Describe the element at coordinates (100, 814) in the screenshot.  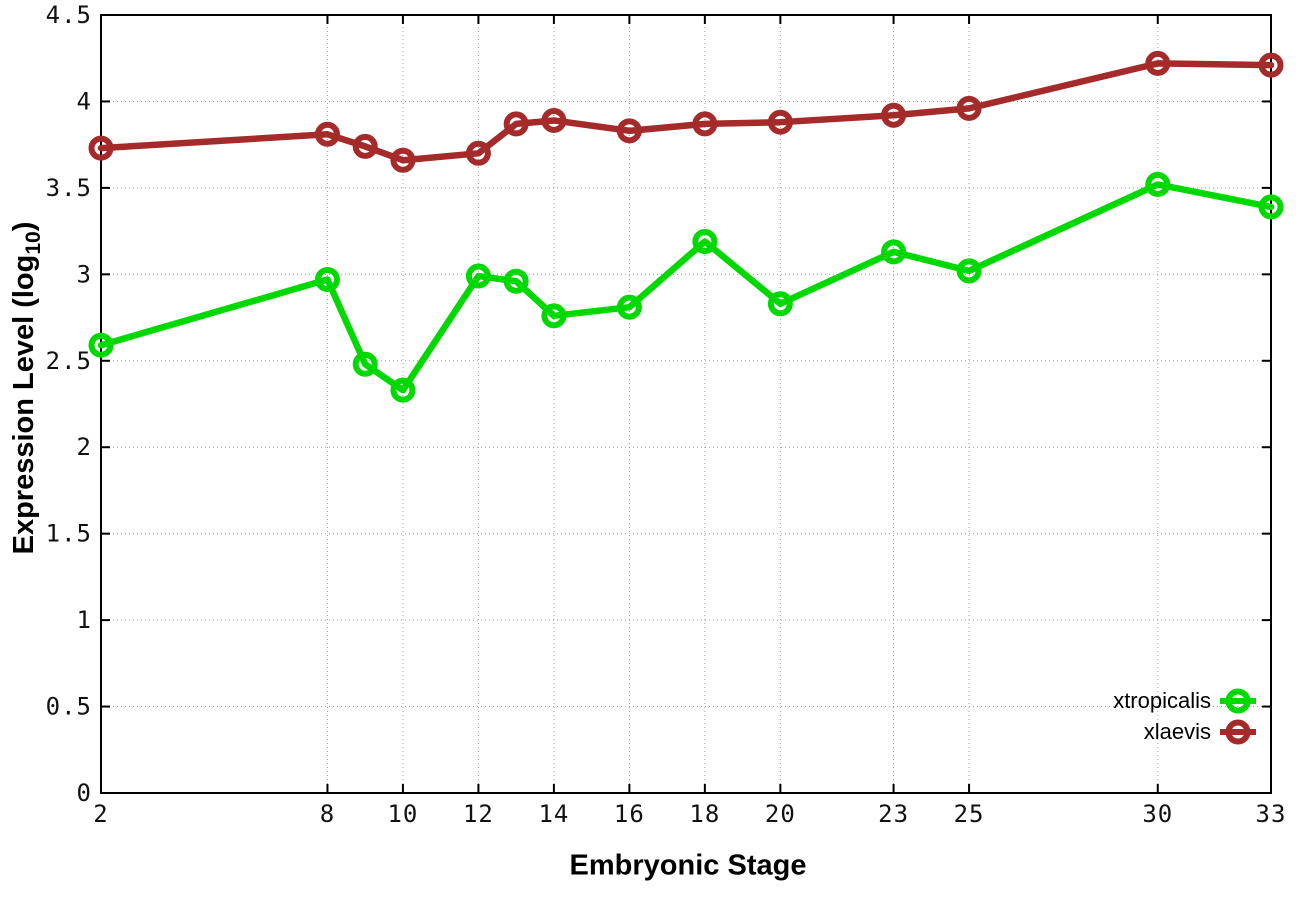
I see `x-tick-label: 2` at that location.